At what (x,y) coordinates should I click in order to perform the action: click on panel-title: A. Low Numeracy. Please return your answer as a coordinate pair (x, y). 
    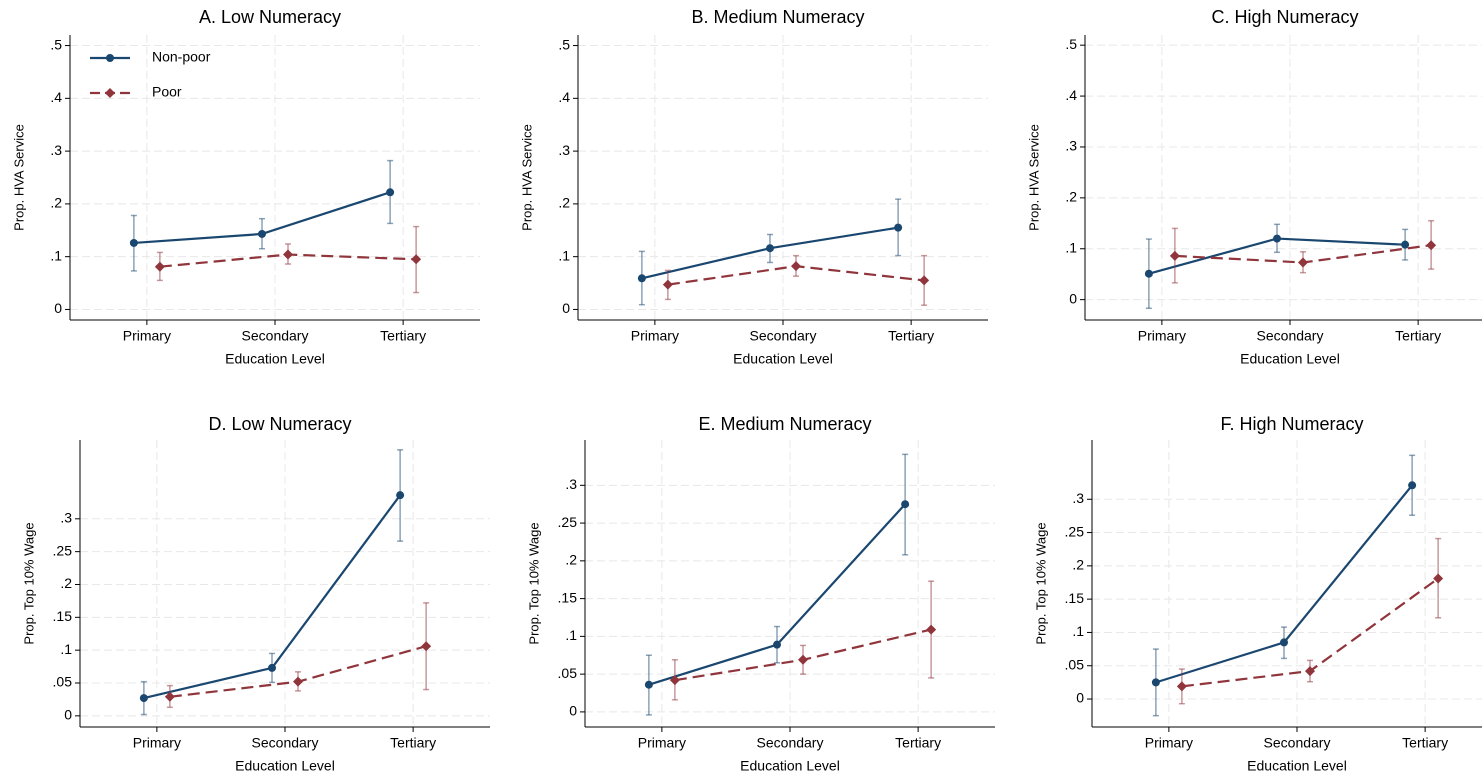
    Looking at the image, I should click on (270, 17).